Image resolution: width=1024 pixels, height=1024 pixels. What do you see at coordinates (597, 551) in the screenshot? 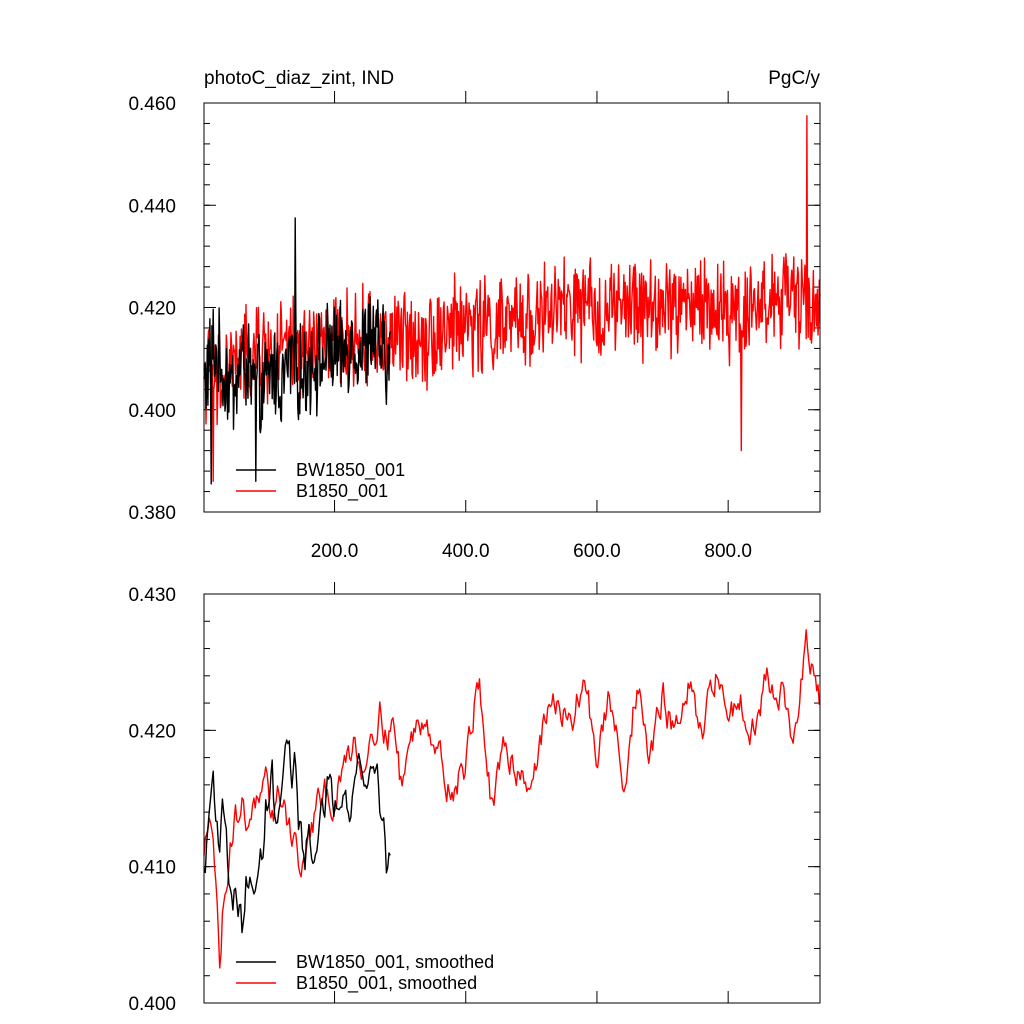
I see `top-xtick-label: 600.0` at bounding box center [597, 551].